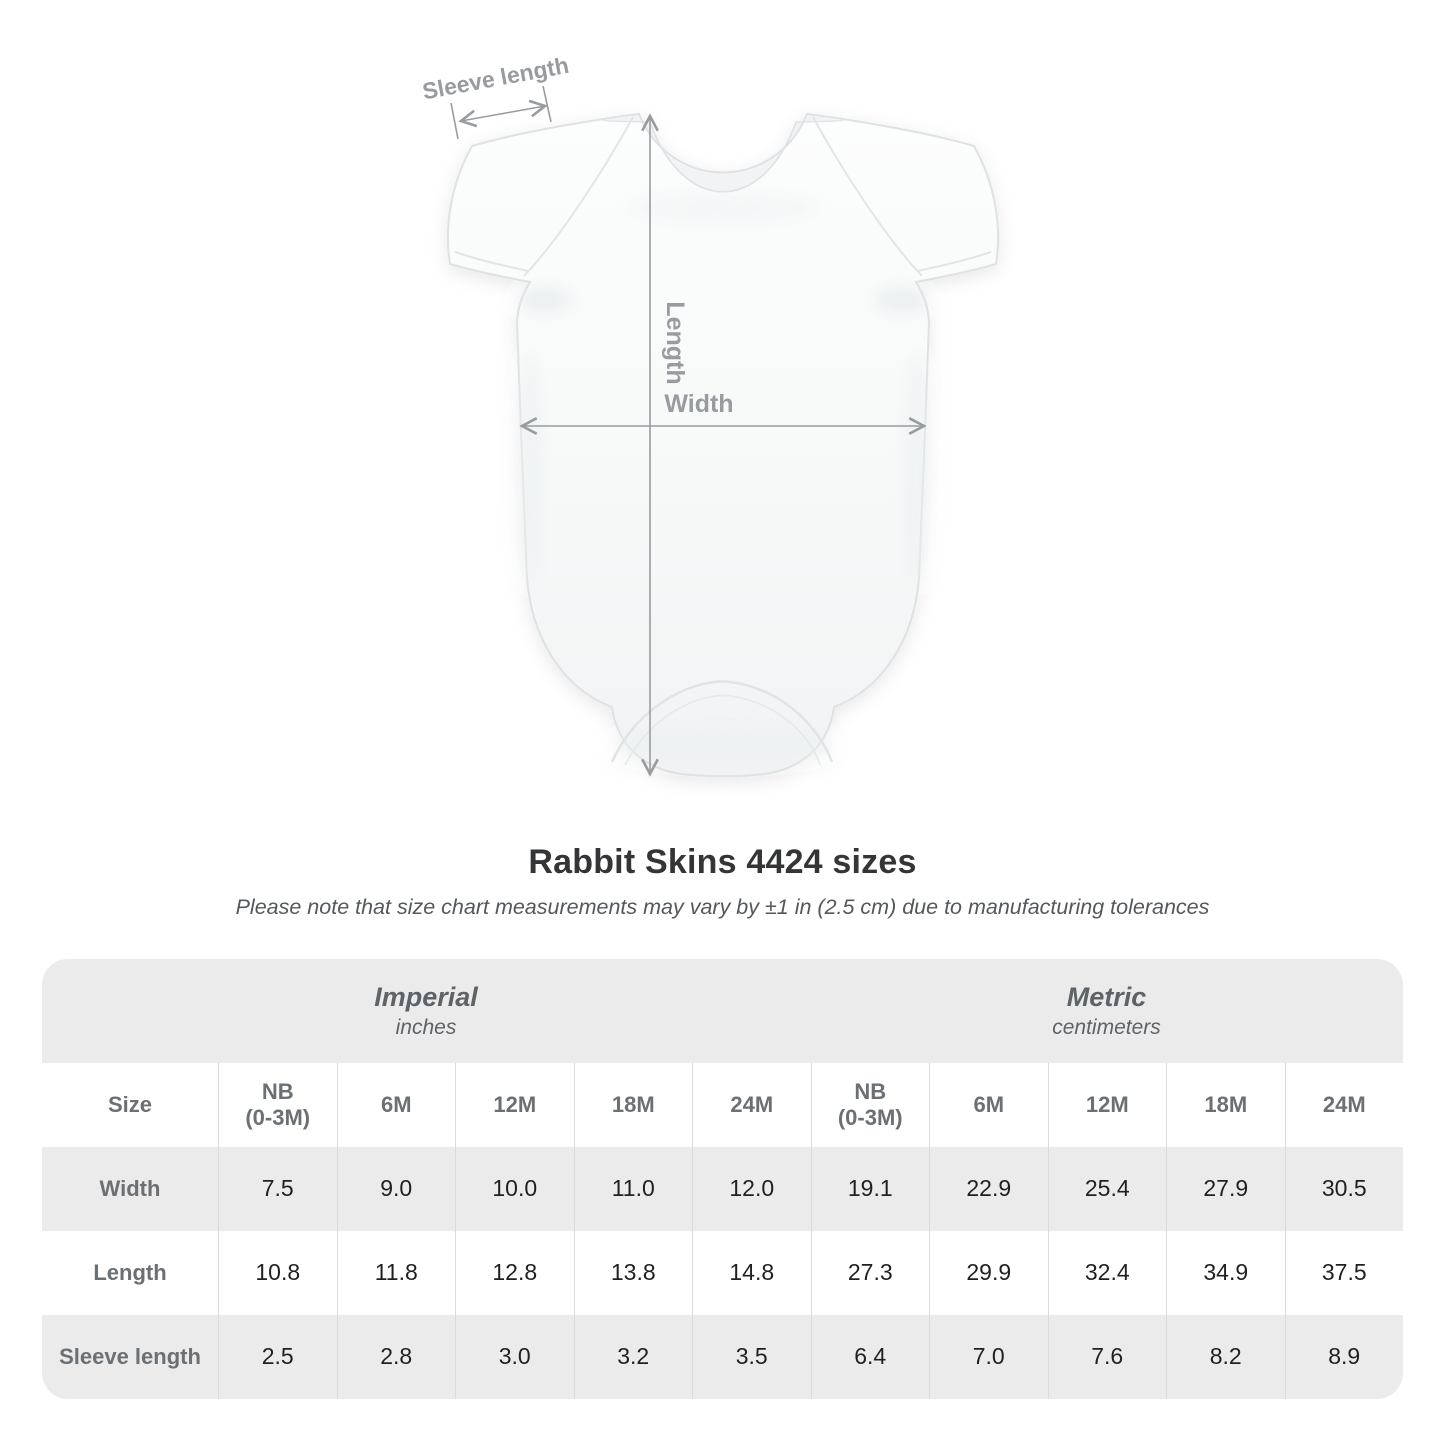 The width and height of the screenshot is (1445, 1445). I want to click on table-cell: 7.0, so click(988, 1357).